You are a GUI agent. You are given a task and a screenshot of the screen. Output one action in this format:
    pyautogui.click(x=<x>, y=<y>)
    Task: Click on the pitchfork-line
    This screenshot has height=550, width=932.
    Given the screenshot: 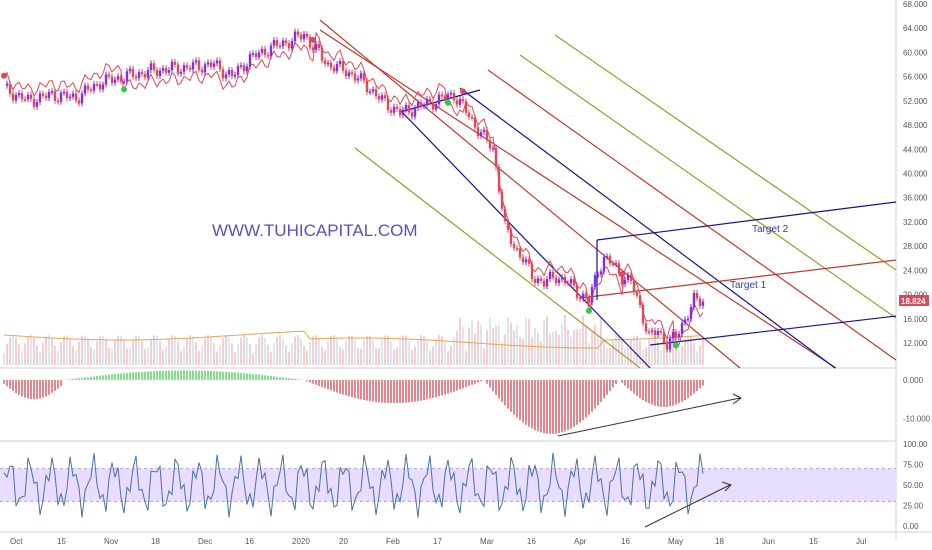 What is the action you would take?
    pyautogui.click(x=497, y=258)
    